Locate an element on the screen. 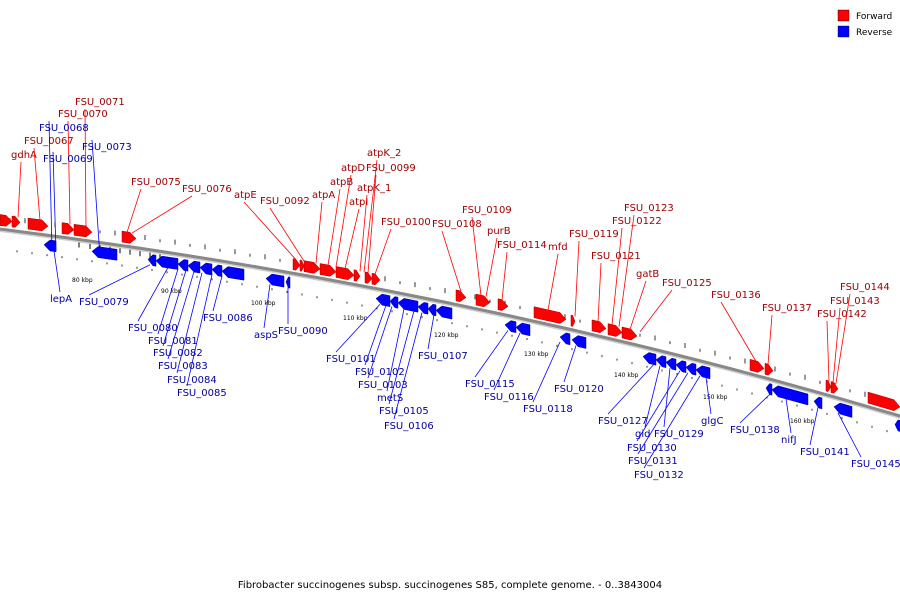 The image size is (900, 600). reverse-gene-label: aspS is located at coordinates (266, 335).